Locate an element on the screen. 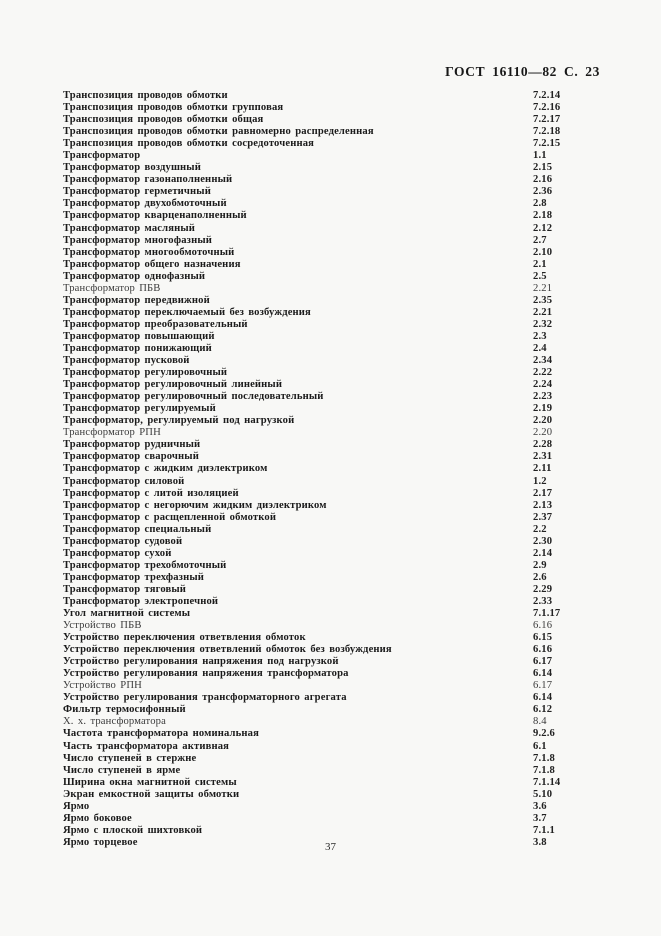 The image size is (661, 936). index-term: Трансформатор общего назначения is located at coordinates (152, 264).